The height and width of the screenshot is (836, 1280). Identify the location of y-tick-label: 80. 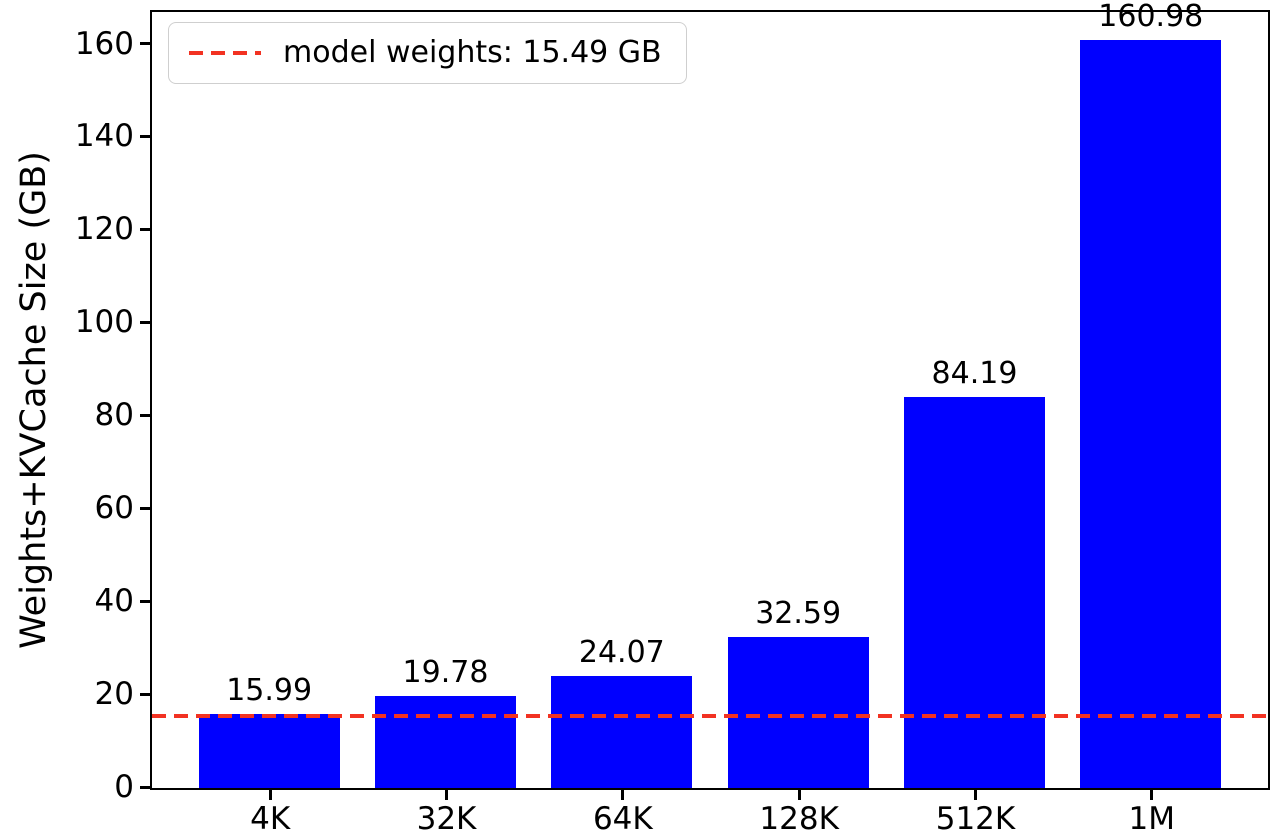
(114, 415).